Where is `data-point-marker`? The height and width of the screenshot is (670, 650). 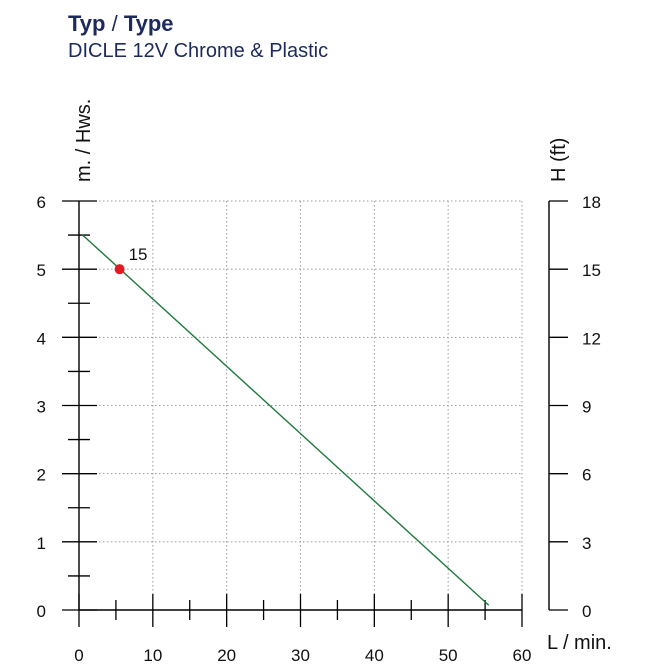
data-point-marker is located at coordinates (119, 269).